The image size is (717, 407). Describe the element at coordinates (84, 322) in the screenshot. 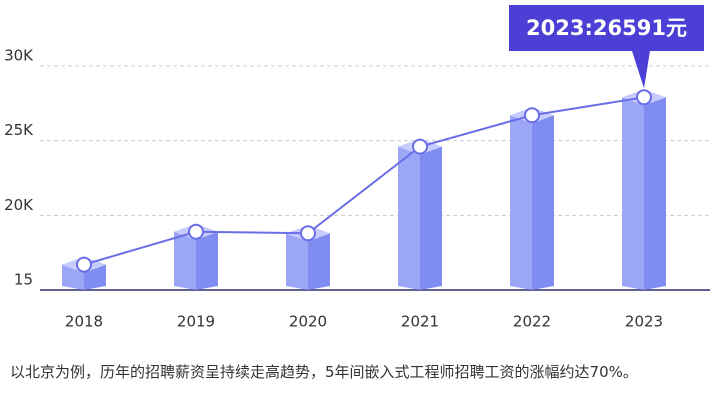

I see `x-tick-label: 2018` at that location.